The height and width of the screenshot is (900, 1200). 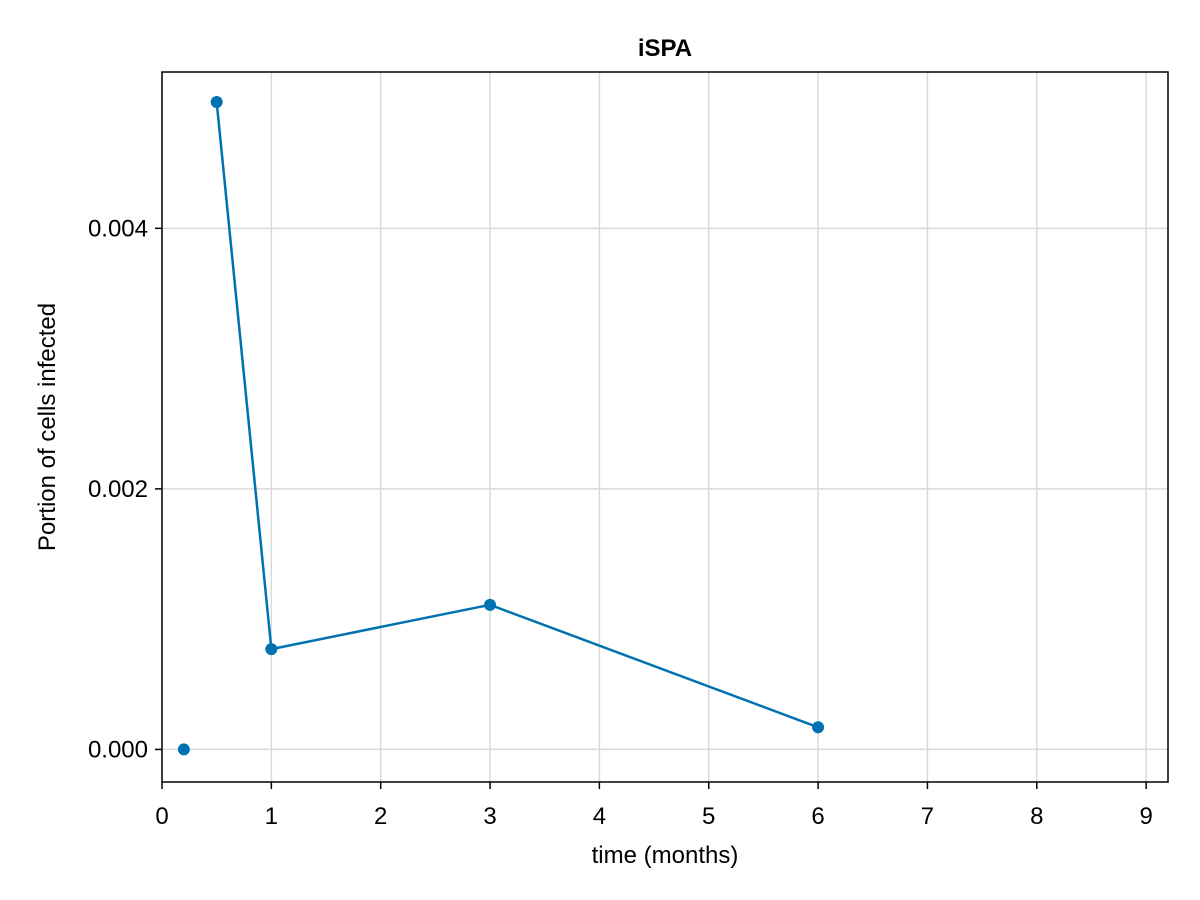 I want to click on chart-title: iSPA, so click(x=665, y=48).